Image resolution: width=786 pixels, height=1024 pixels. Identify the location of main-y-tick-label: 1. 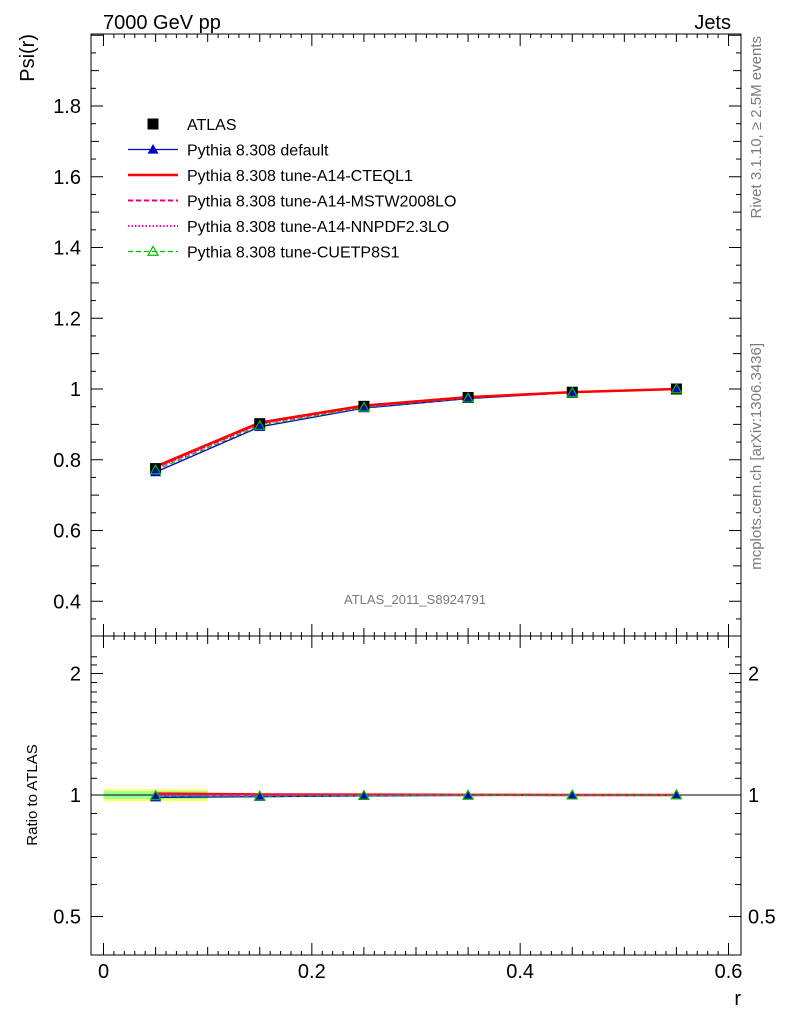
(75, 390).